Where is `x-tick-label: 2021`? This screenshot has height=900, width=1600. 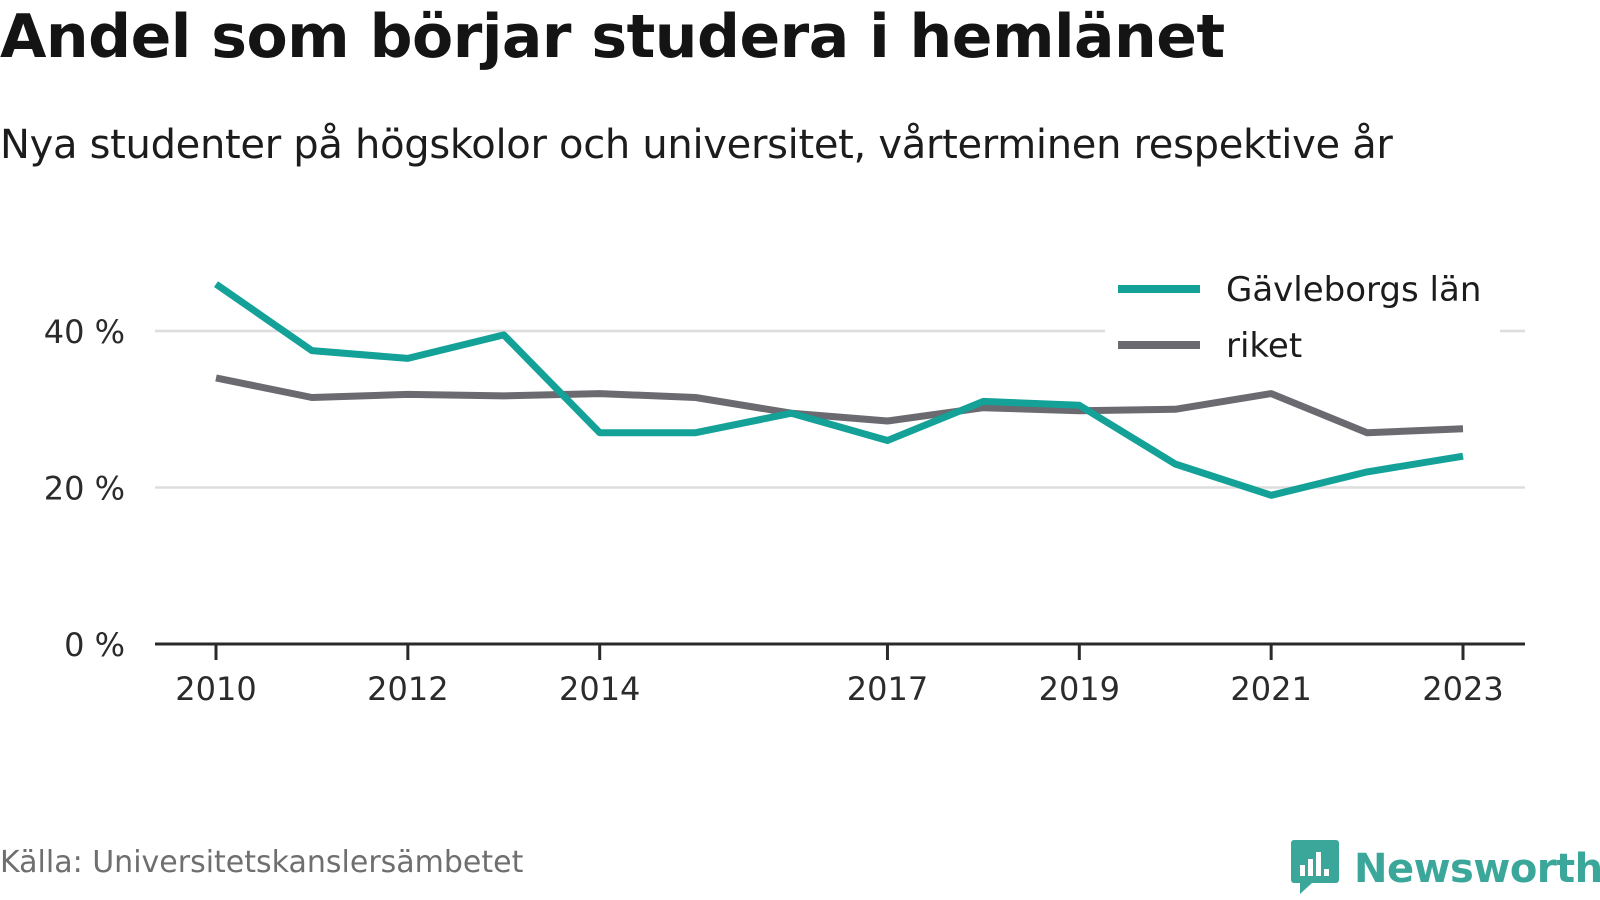 x-tick-label: 2021 is located at coordinates (1270, 689).